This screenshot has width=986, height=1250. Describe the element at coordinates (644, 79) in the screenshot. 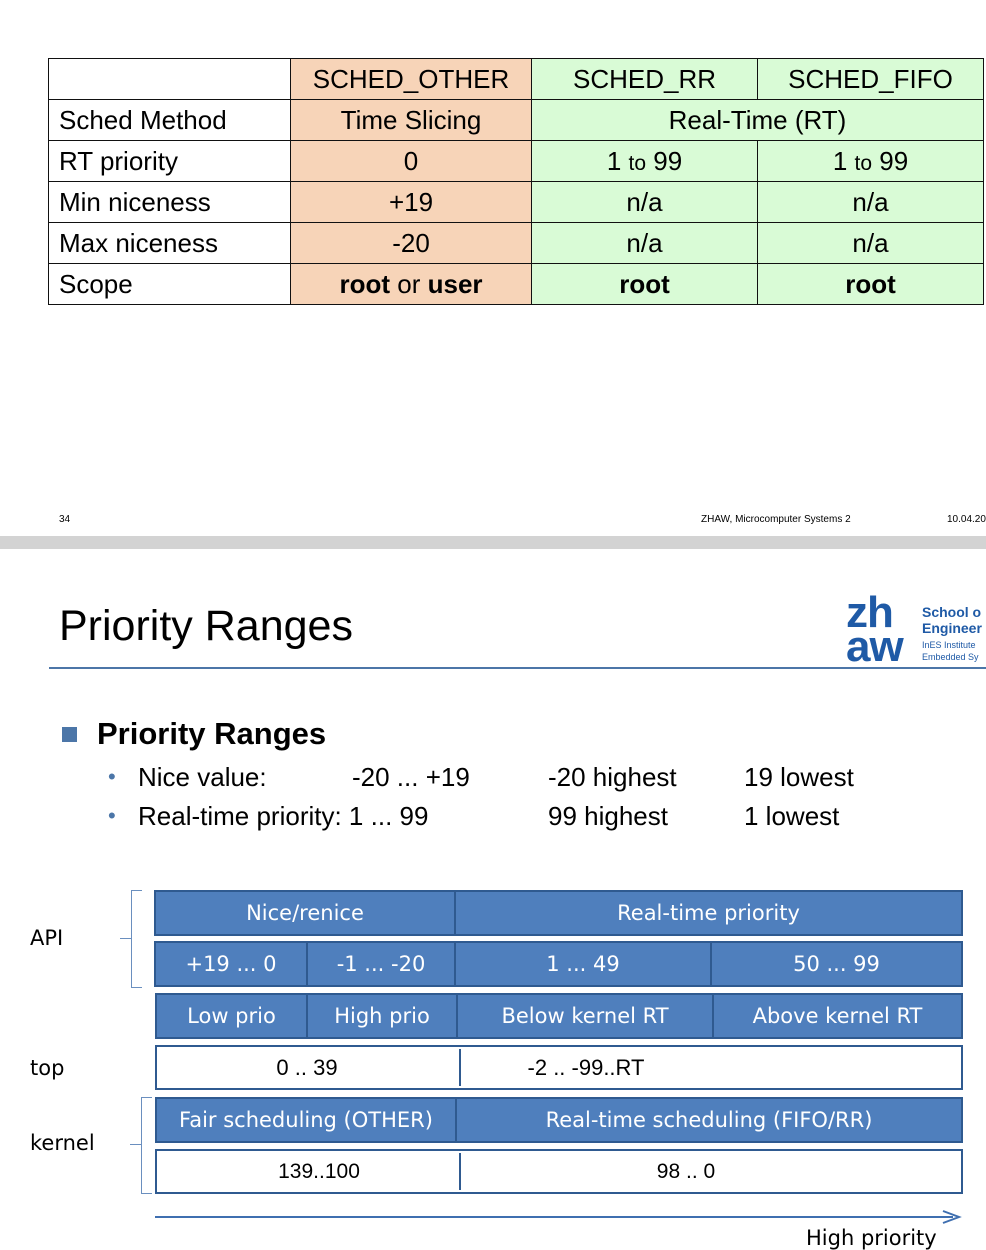

I see `header-sched-rr: SCHED_RR` at that location.